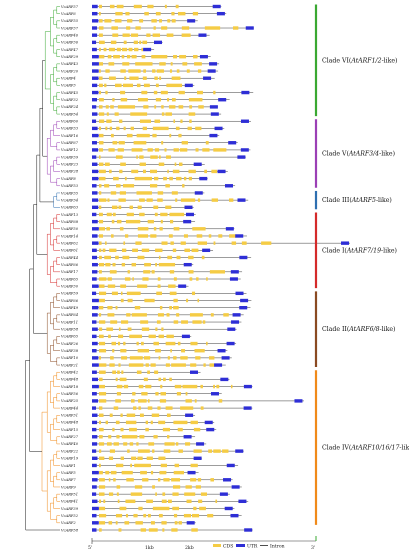 Image resolution: width=409 pixels, height=550 pixels. Describe the element at coordinates (68, 14) in the screenshot. I see `gene-label: VcARF6` at that location.